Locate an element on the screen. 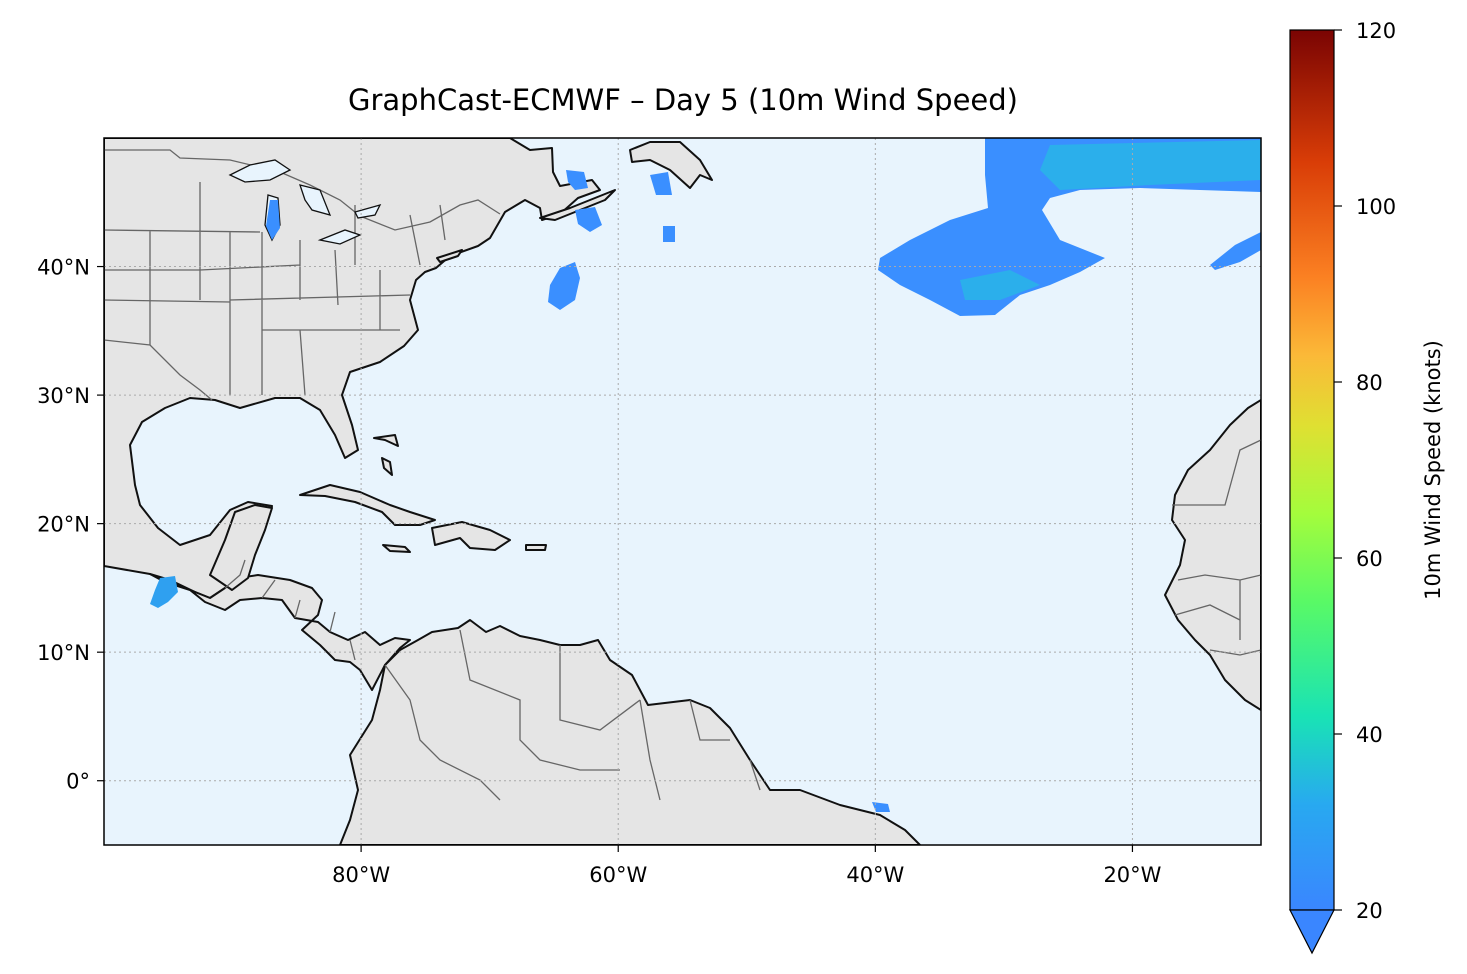 The image size is (1467, 974). y-axis: 40°N 30°N 20°N 10°N 0° is located at coordinates (70, 525).